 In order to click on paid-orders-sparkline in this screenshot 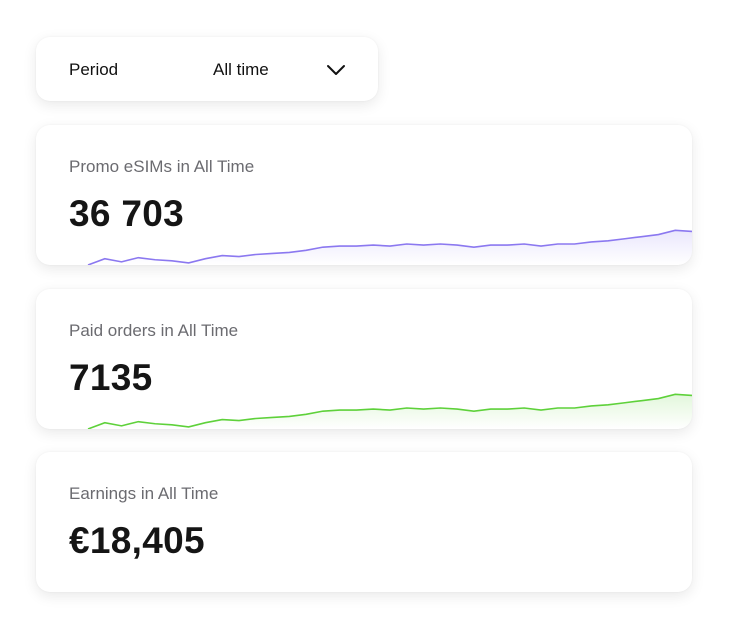, I will do `click(389, 411)`.